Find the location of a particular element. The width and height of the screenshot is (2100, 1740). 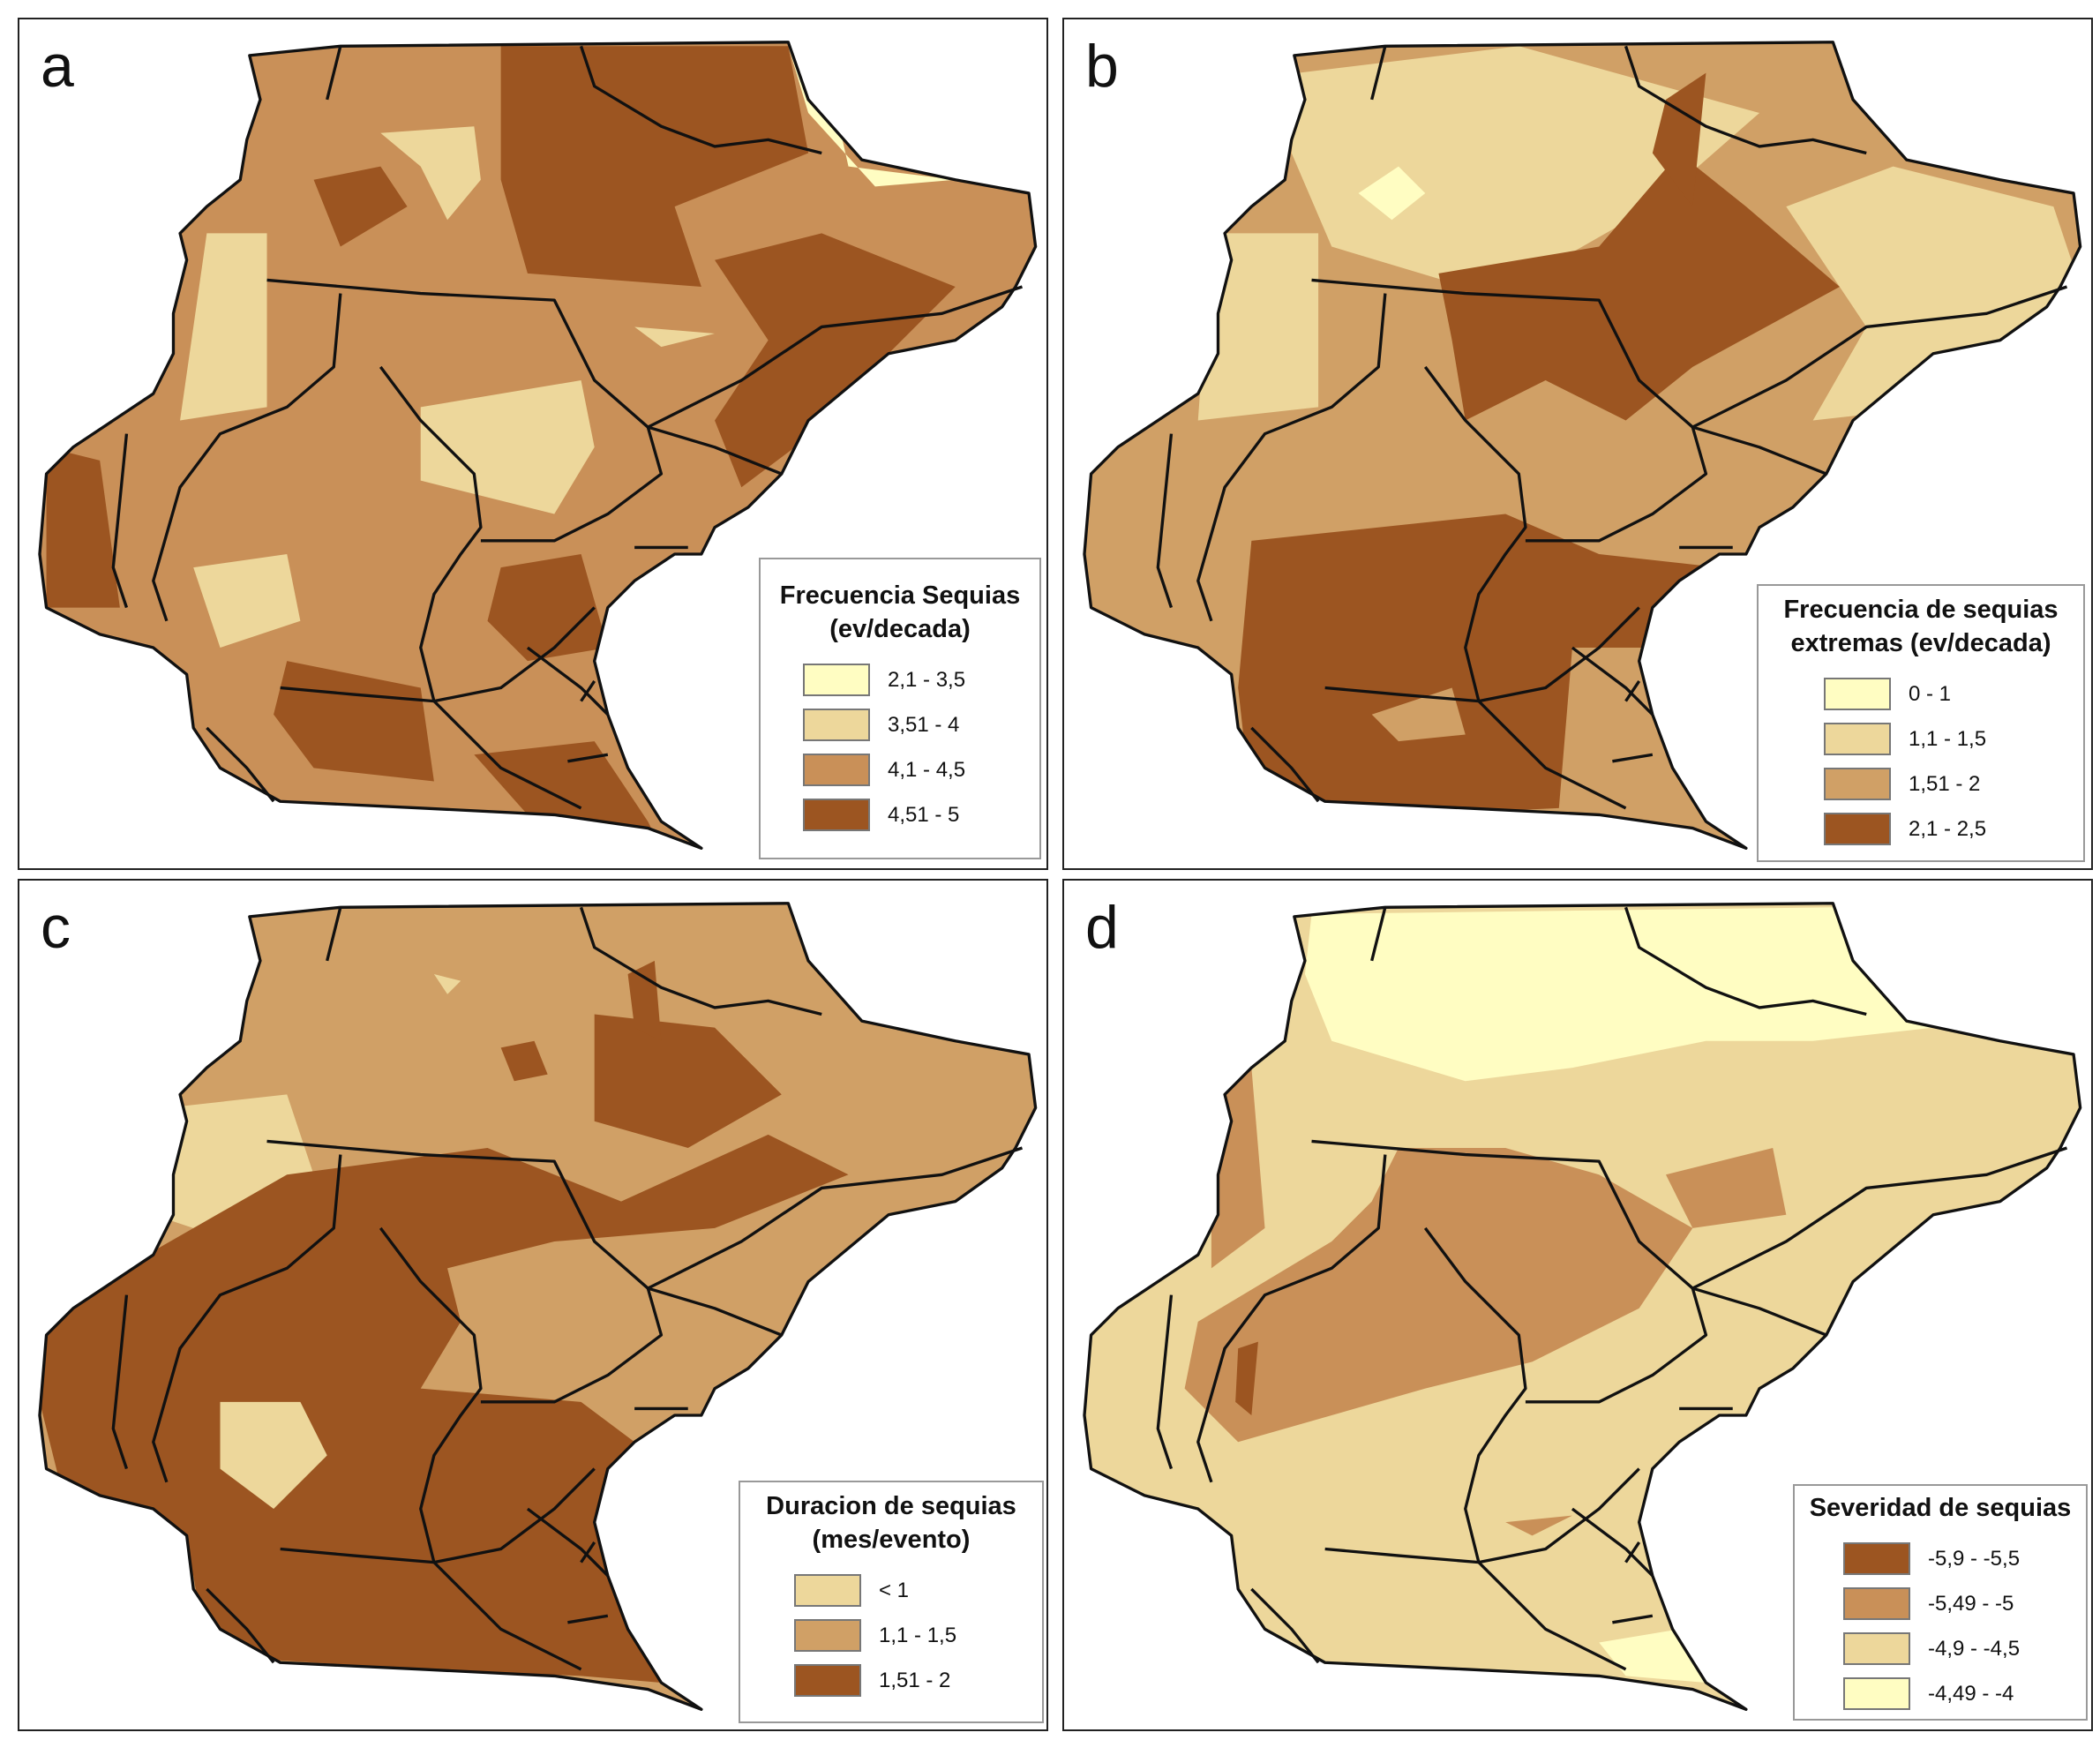

legend-item: < 1 is located at coordinates (891, 1590).